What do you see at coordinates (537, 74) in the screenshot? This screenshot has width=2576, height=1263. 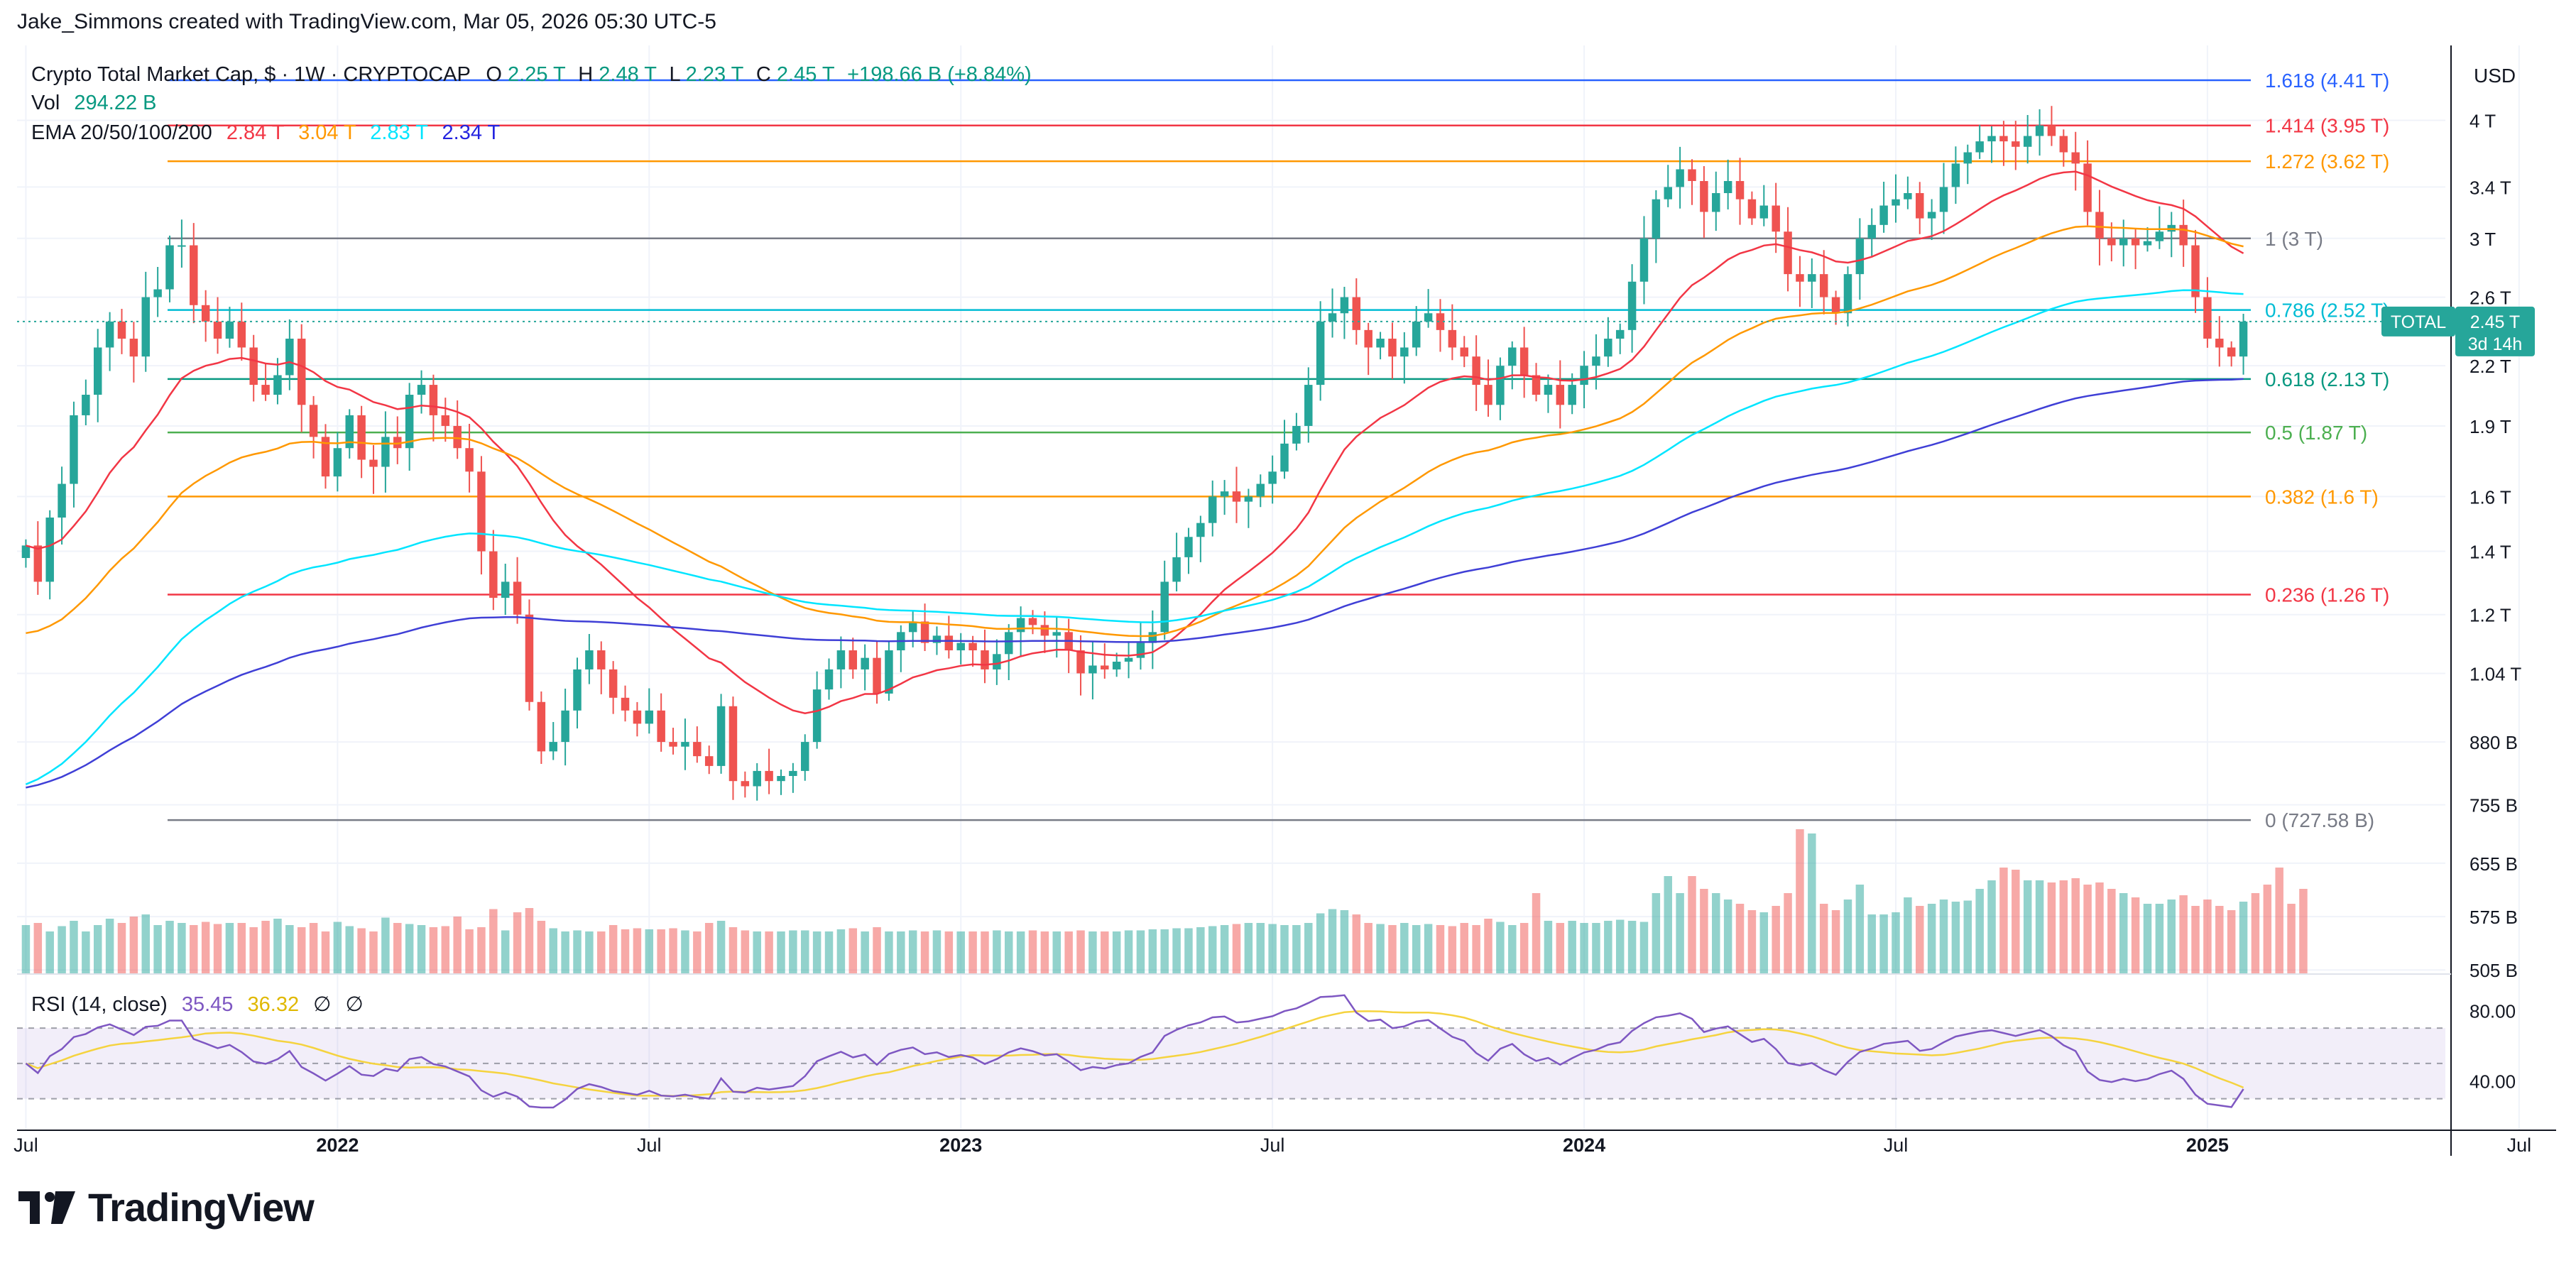 I see `legend-o-value: 2.25 T` at bounding box center [537, 74].